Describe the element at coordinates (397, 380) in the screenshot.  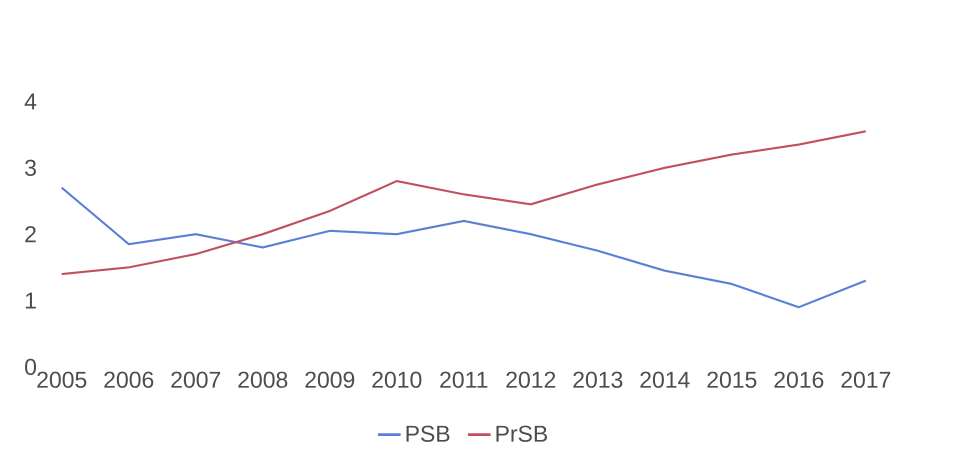
I see `x-tick-label: 2010` at that location.